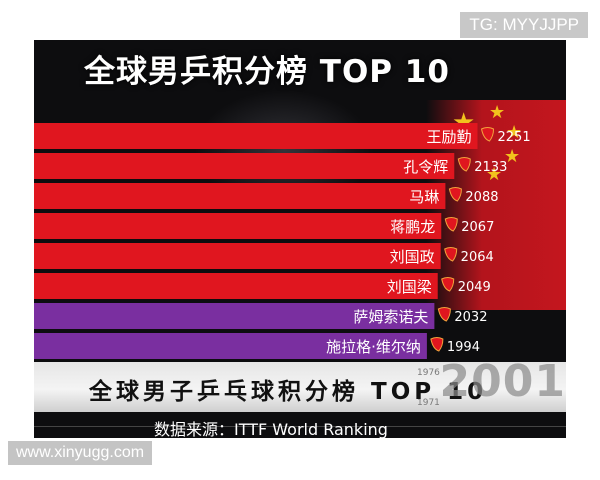  I want to click on caption-title: 全球男子乒乓球积分榜 TOP 10, so click(288, 392).